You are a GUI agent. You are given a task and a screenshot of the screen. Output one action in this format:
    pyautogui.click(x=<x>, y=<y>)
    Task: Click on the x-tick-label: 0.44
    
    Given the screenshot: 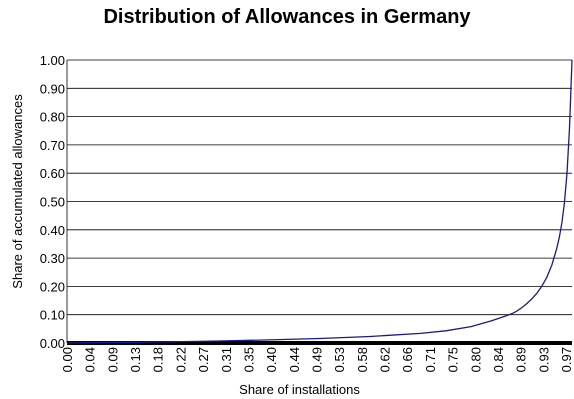 What is the action you would take?
    pyautogui.click(x=294, y=359)
    